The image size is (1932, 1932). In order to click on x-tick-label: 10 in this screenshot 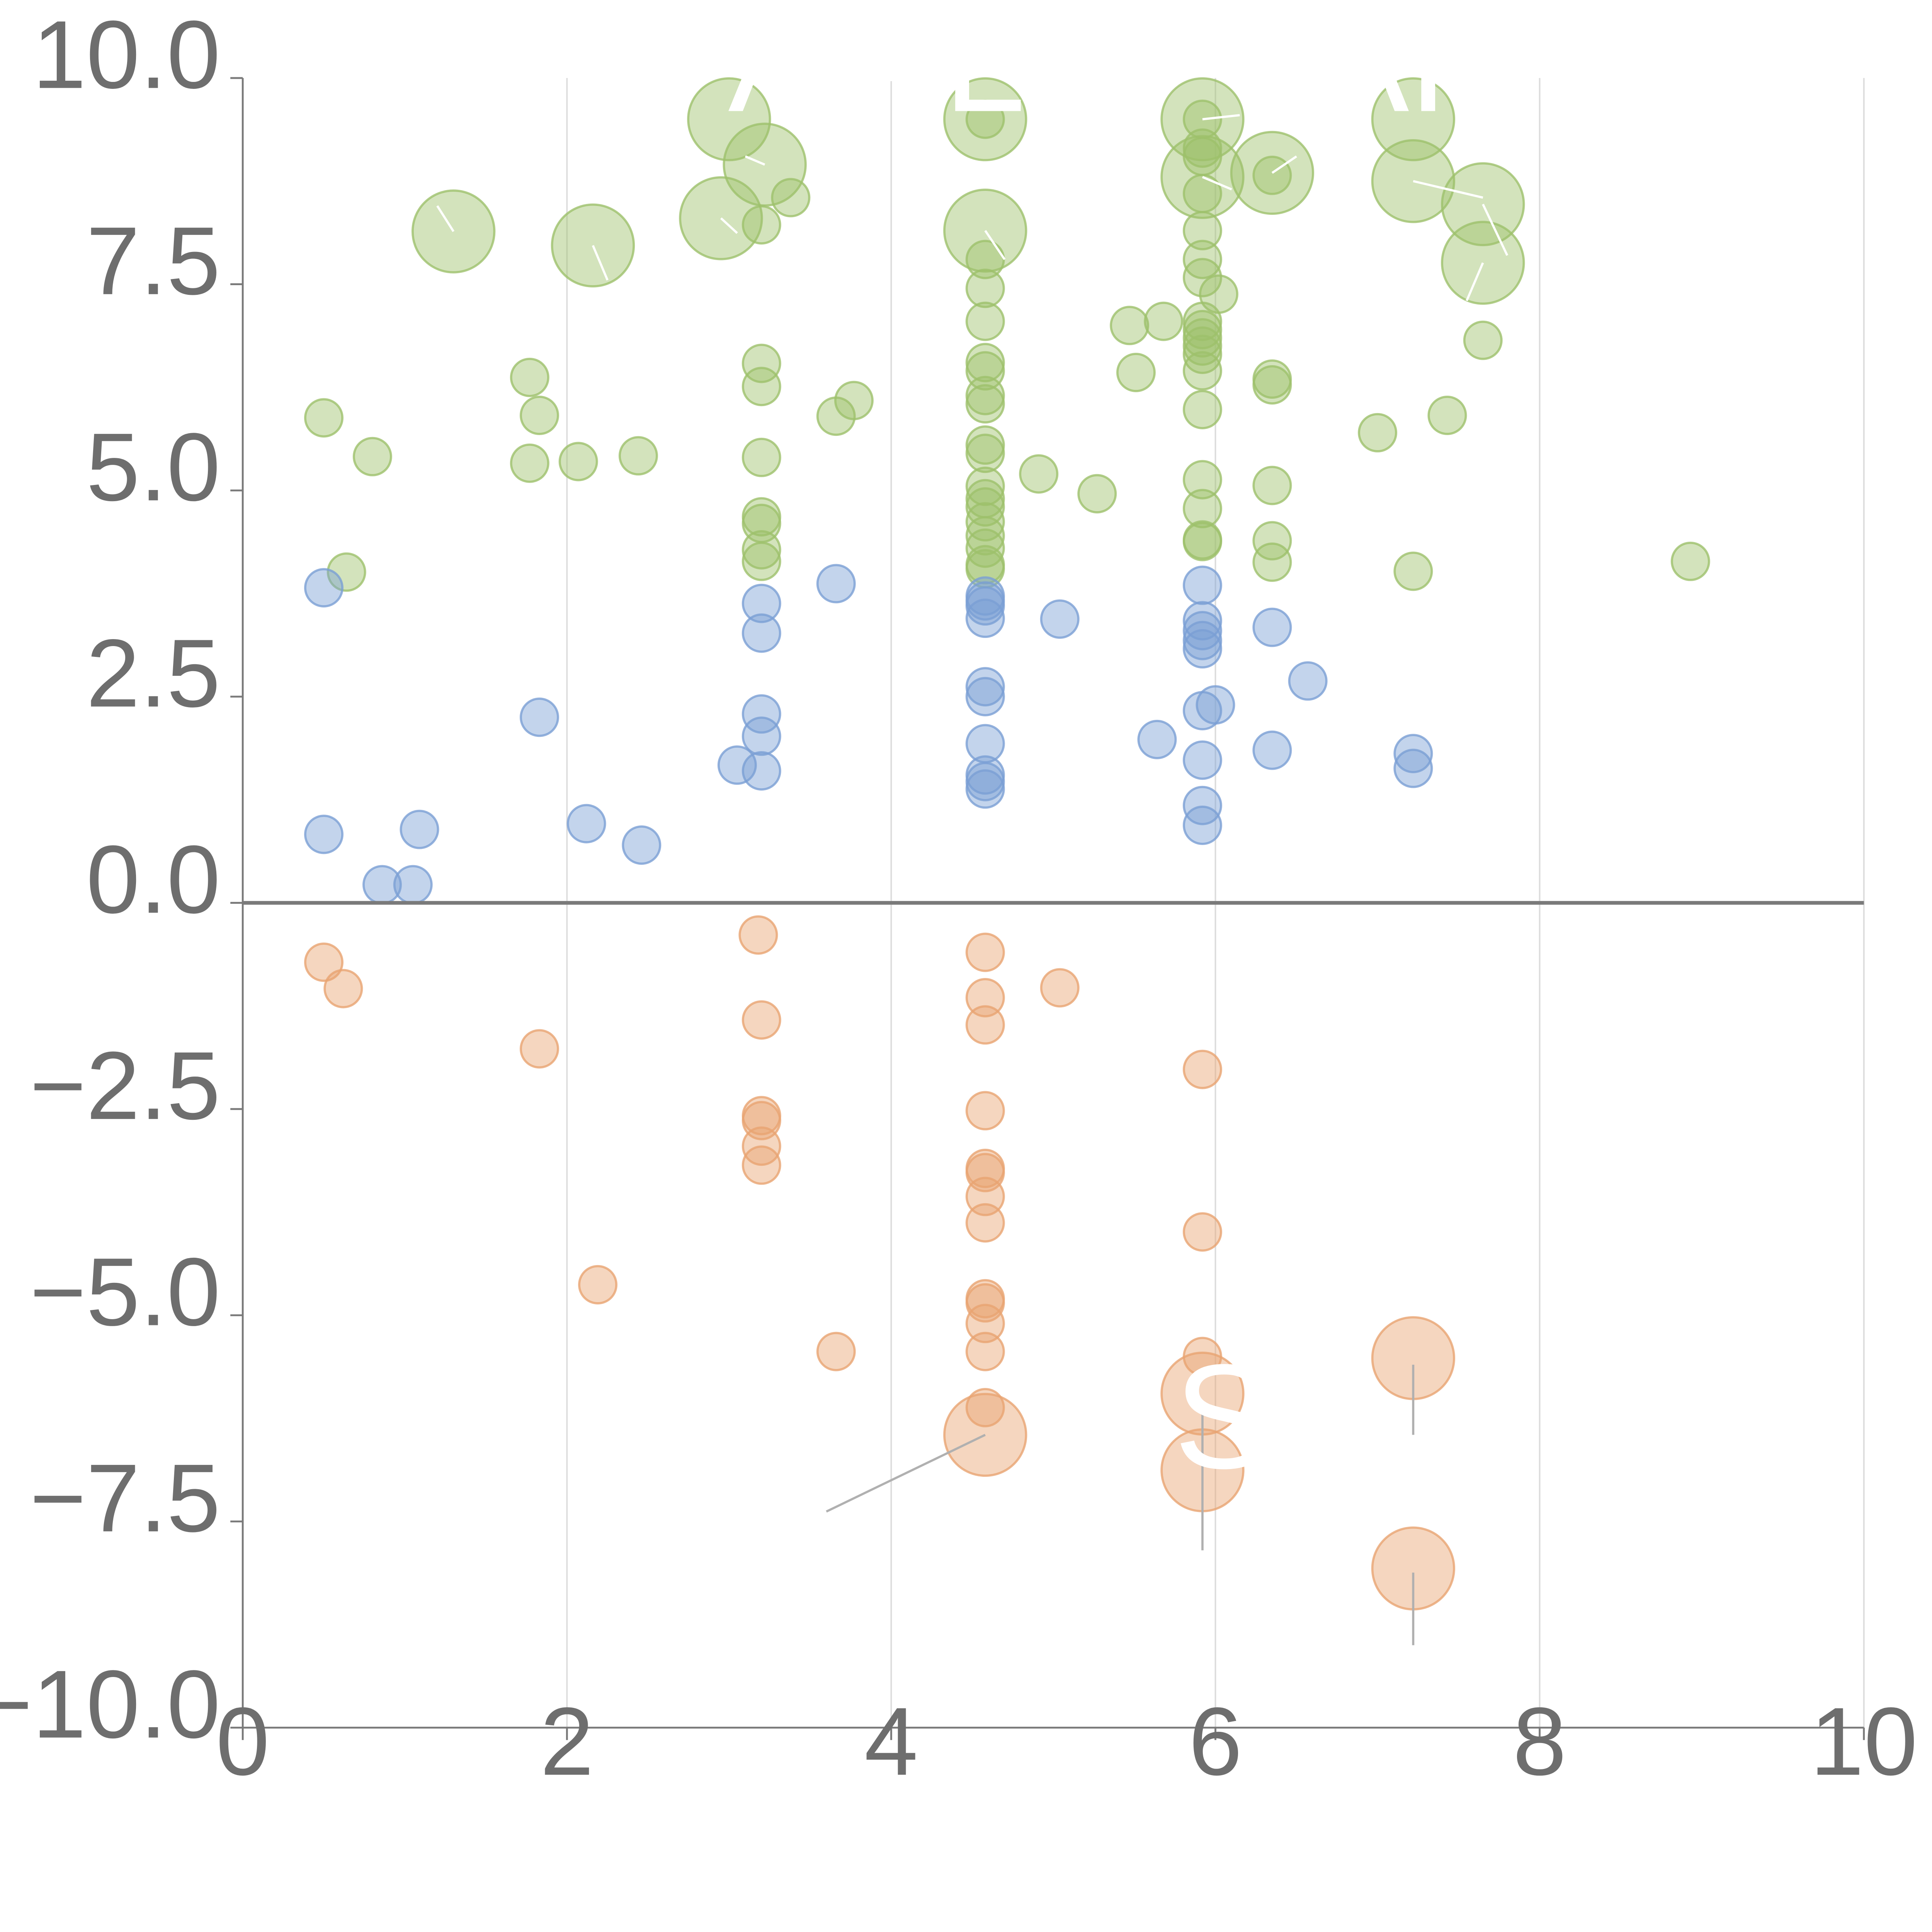, I will do `click(1864, 1741)`.